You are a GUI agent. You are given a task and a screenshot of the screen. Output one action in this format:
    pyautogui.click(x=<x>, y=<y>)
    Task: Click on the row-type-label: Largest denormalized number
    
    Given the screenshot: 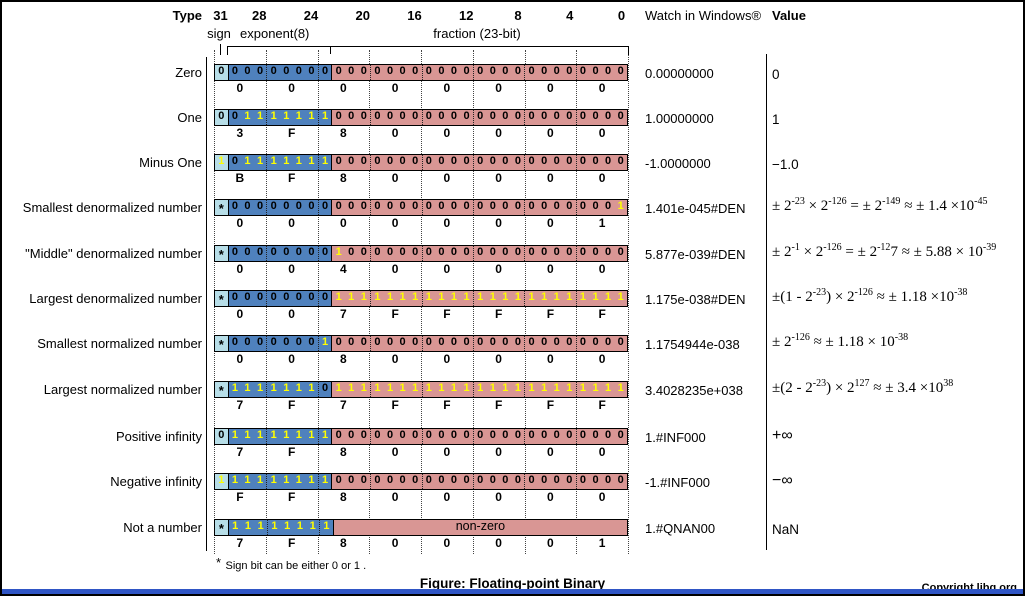 What is the action you would take?
    pyautogui.click(x=115, y=298)
    